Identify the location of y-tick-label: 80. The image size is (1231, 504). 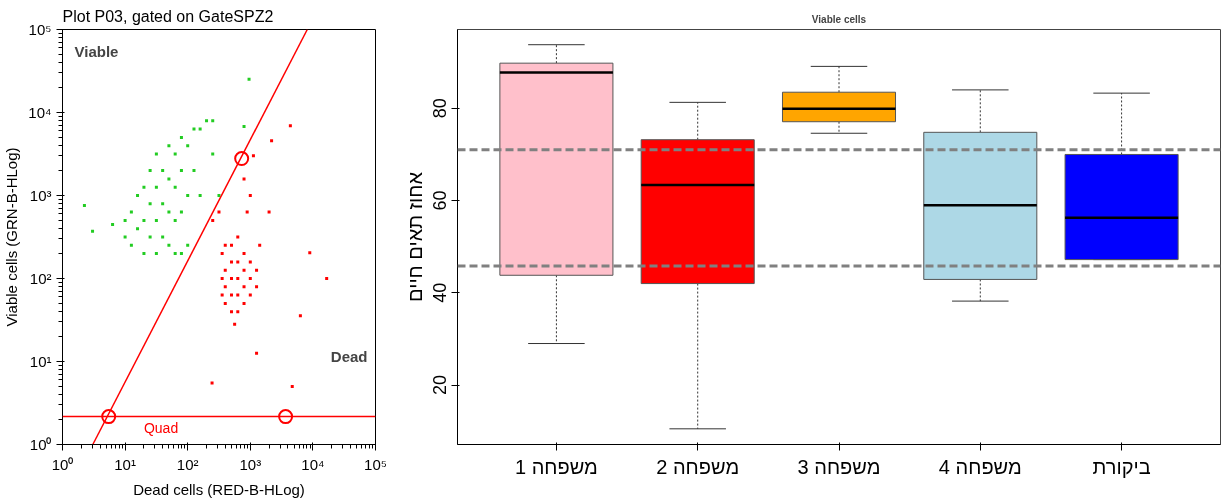
(440, 108).